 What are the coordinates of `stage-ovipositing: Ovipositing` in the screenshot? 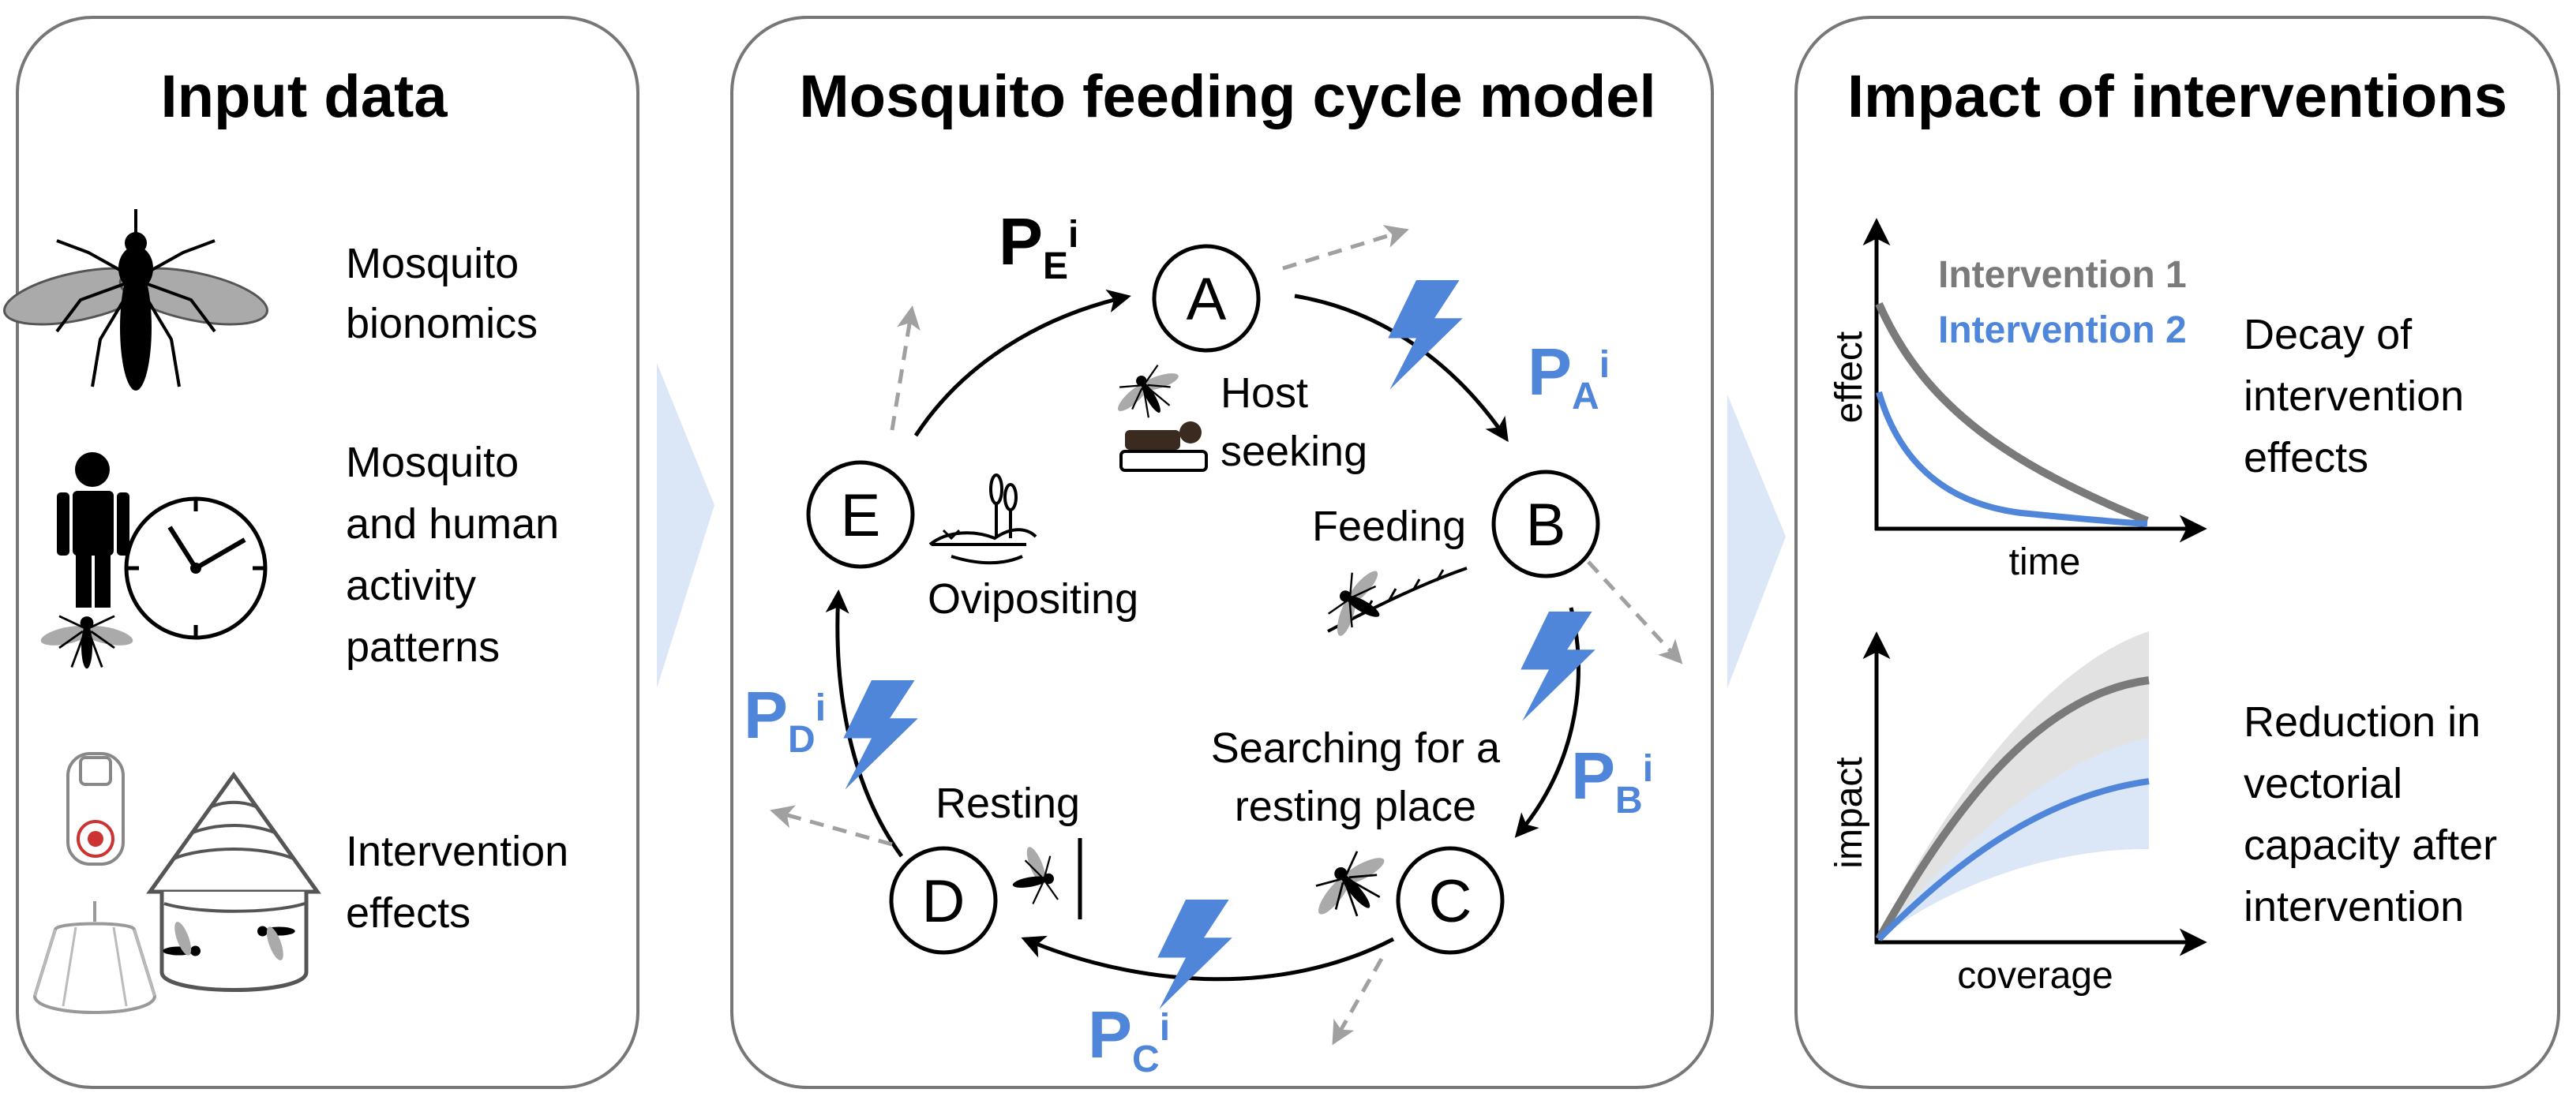 It's located at (1033, 599).